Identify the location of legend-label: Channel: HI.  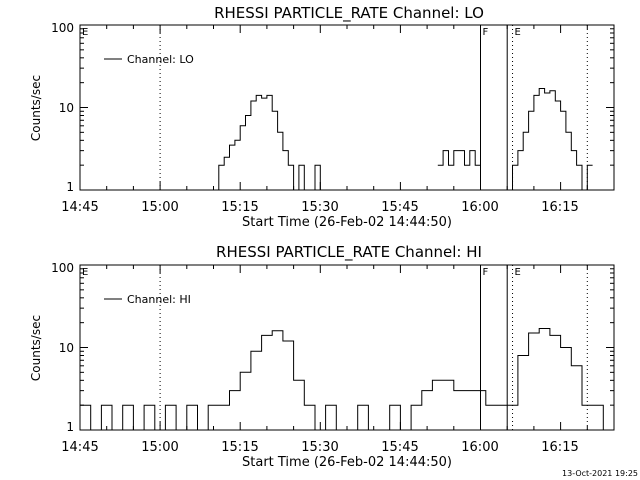
(159, 299).